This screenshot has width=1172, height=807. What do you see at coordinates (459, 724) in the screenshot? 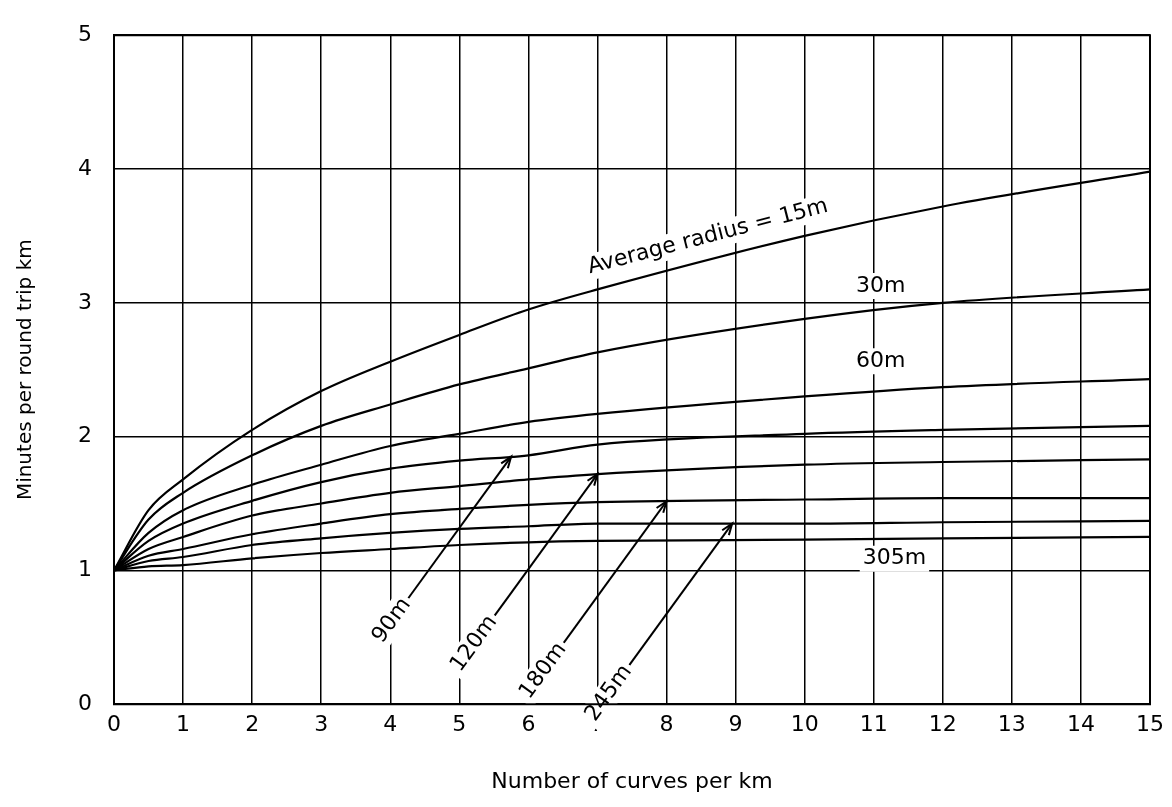
I see `x-tick-label: 5` at bounding box center [459, 724].